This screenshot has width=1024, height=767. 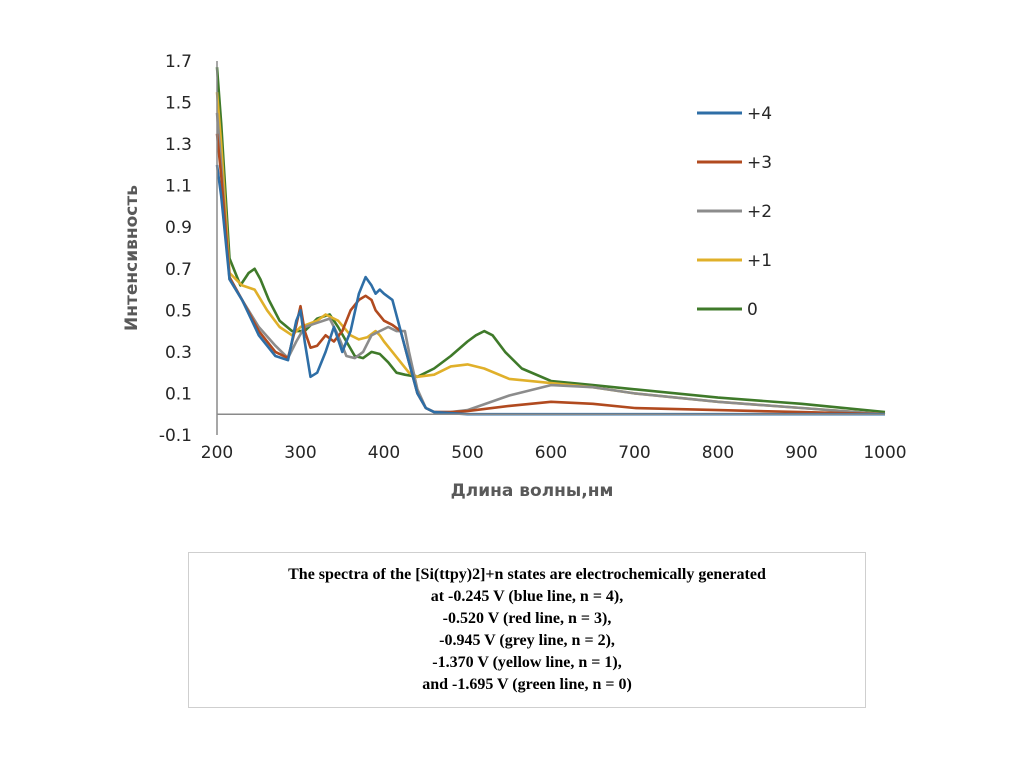 What do you see at coordinates (527, 618) in the screenshot?
I see `caption-line-3: -0.520 V (red line, n = 3),` at bounding box center [527, 618].